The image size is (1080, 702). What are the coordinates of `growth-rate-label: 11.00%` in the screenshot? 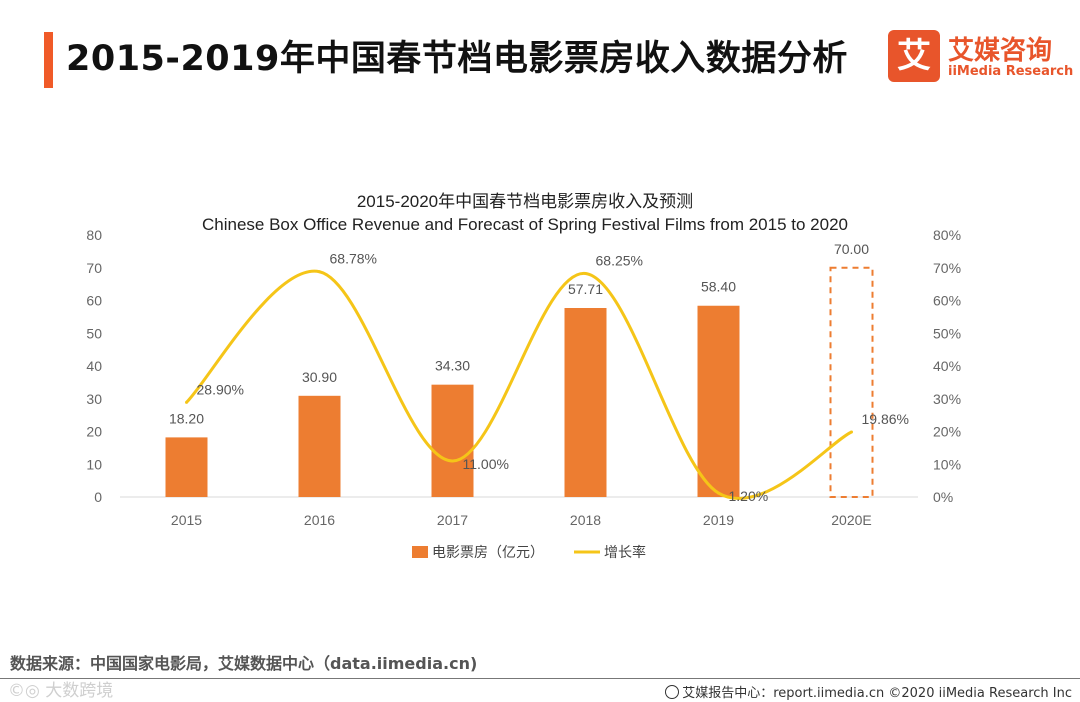 It's located at (486, 464).